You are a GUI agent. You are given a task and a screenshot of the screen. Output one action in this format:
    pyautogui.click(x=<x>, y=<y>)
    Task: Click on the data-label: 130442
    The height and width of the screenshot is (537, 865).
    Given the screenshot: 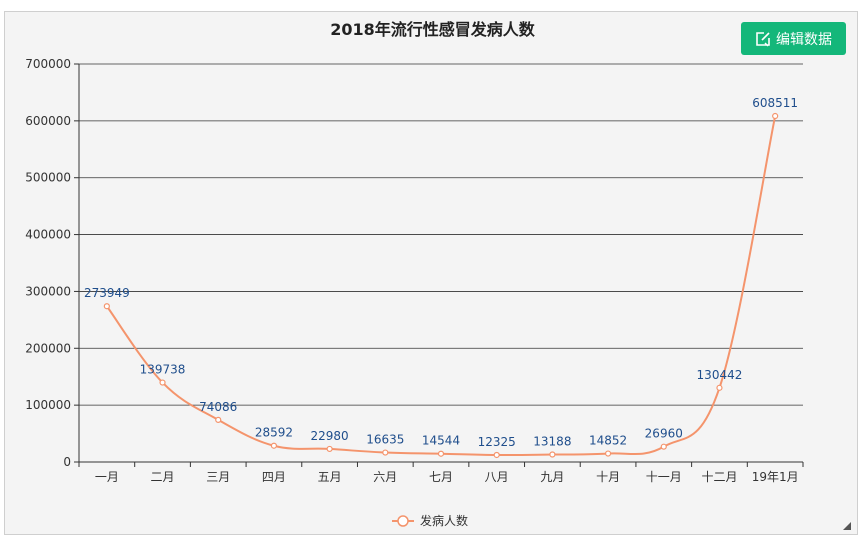 What is the action you would take?
    pyautogui.click(x=720, y=375)
    